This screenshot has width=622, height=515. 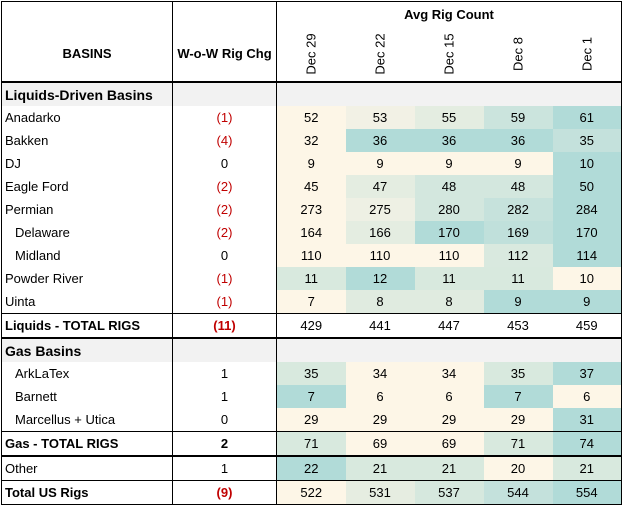 I want to click on table-row: Barnett 1 7 6 6 7 6, so click(x=311, y=396).